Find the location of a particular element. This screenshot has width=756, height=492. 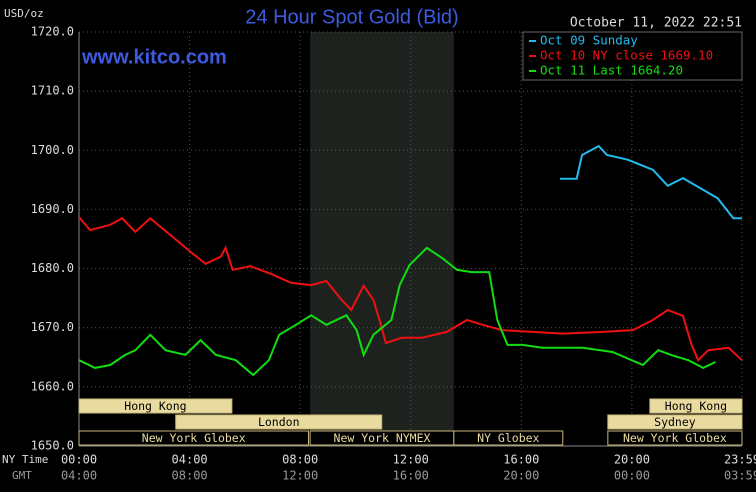

price-line is located at coordinates (651, 182).